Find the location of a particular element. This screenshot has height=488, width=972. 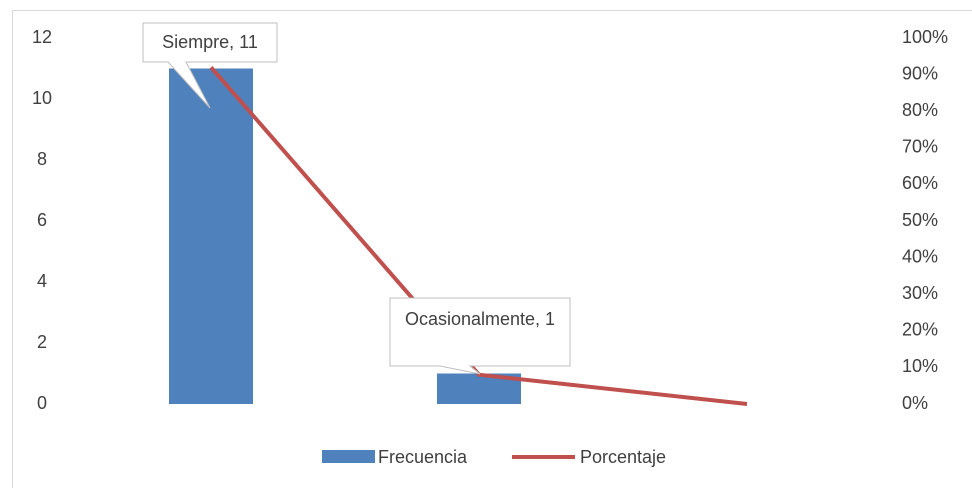

y-tick-label: 12 is located at coordinates (42, 37).